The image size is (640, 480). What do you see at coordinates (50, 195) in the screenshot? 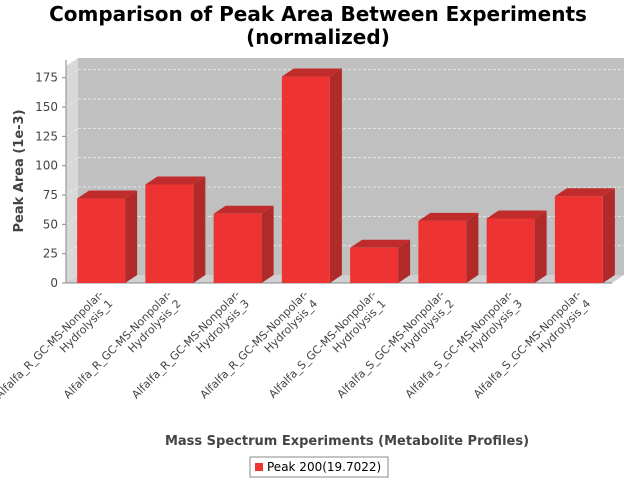
I see `y-tick-label: 75` at bounding box center [50, 195].